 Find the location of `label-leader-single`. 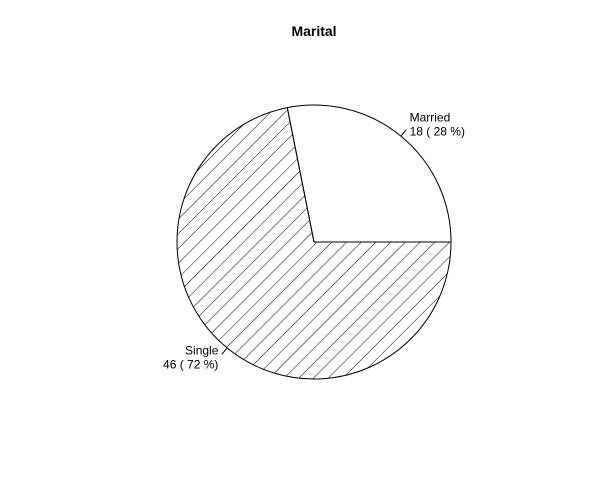

label-leader-single is located at coordinates (224, 351).